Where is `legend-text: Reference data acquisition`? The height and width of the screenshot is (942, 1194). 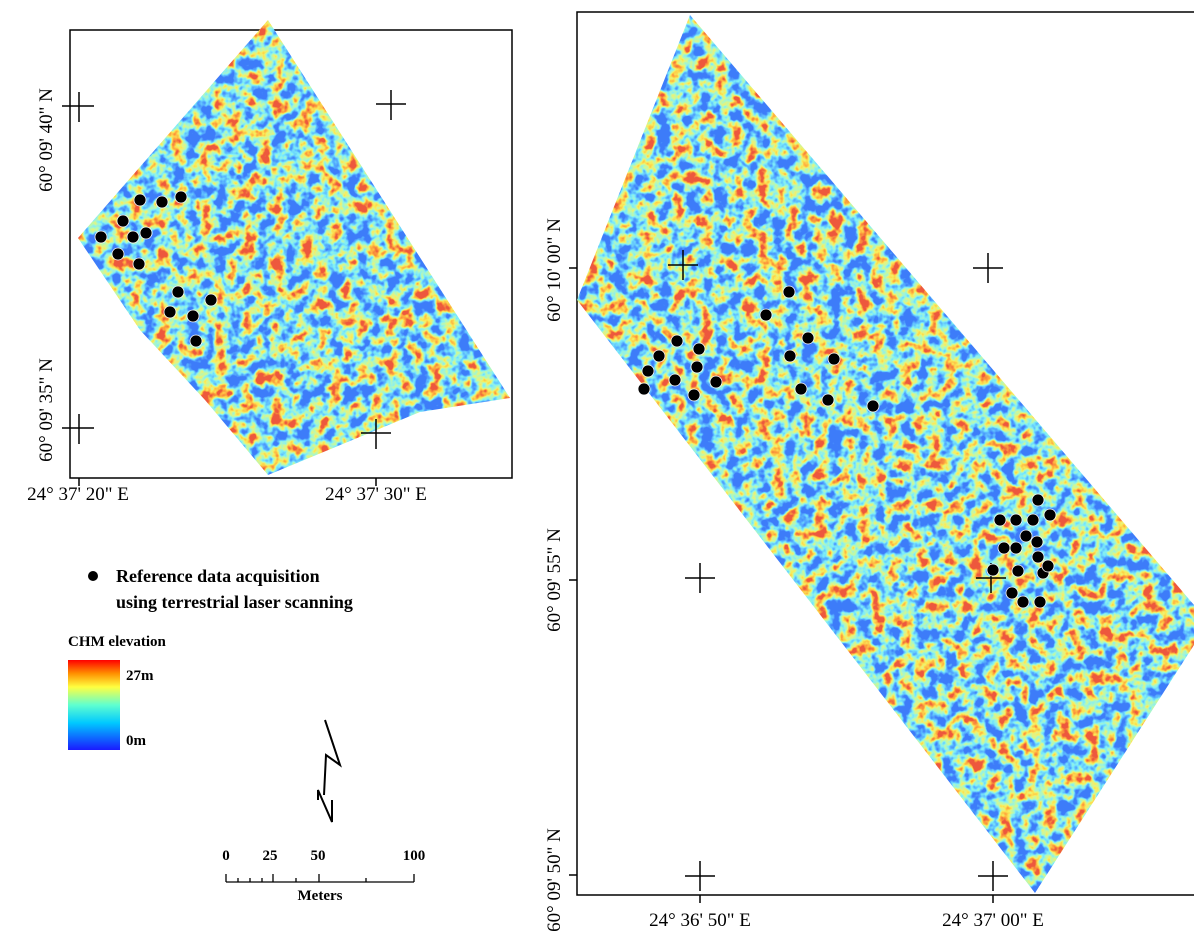
legend-text: Reference data acquisition is located at coordinates (218, 576).